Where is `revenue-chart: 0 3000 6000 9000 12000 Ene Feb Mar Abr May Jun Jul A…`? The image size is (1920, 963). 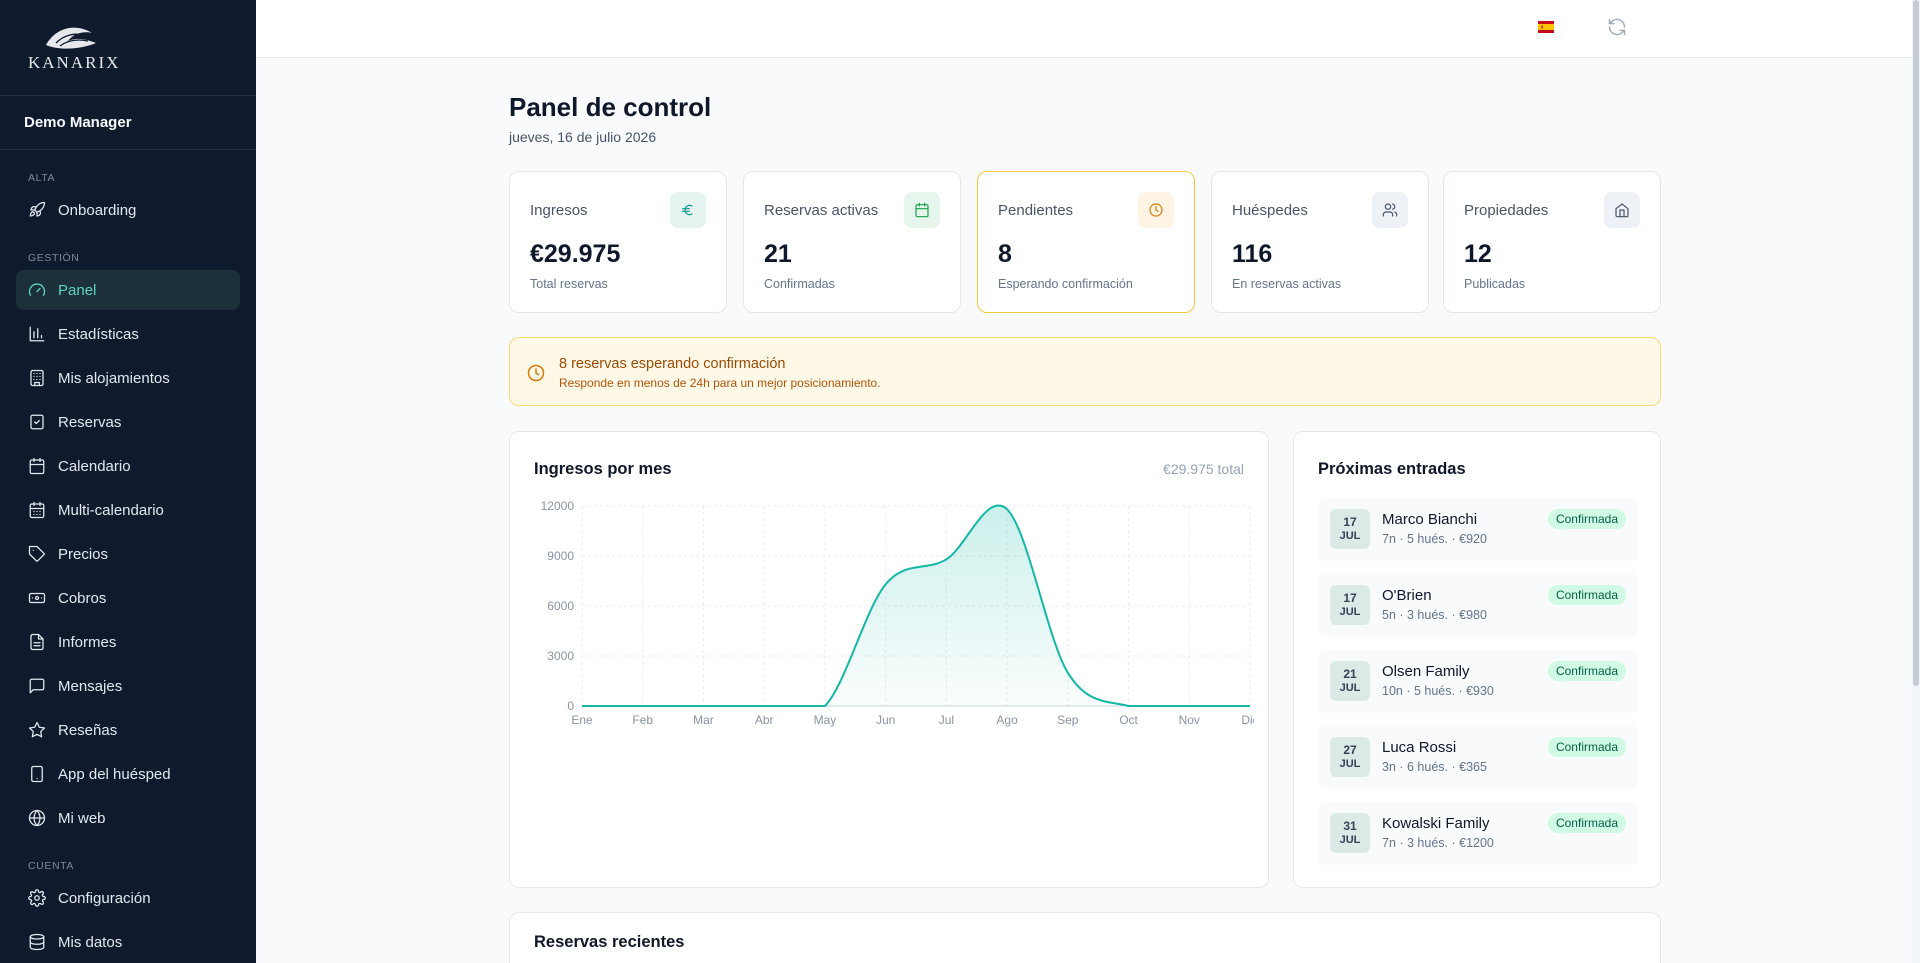 revenue-chart: 0 3000 6000 9000 12000 Ene Feb Mar Abr May Jun Jul A… is located at coordinates (897, 613).